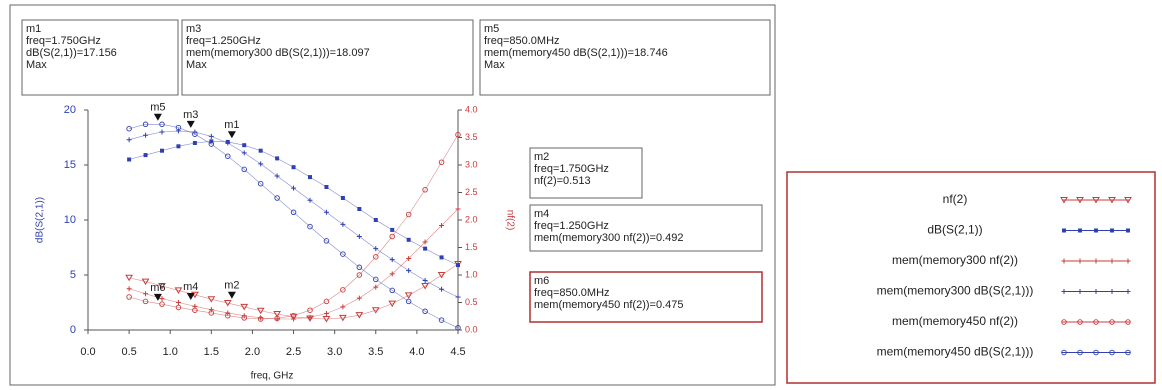 The width and height of the screenshot is (1162, 390). What do you see at coordinates (571, 226) in the screenshot?
I see `marker-text: freq=1.250GHz` at bounding box center [571, 226].